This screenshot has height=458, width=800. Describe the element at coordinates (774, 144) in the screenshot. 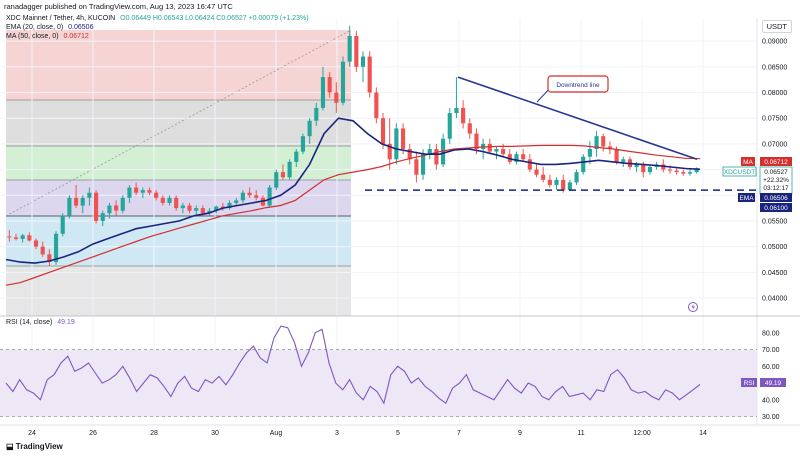

I see `price-tick-label: 0.07000` at that location.